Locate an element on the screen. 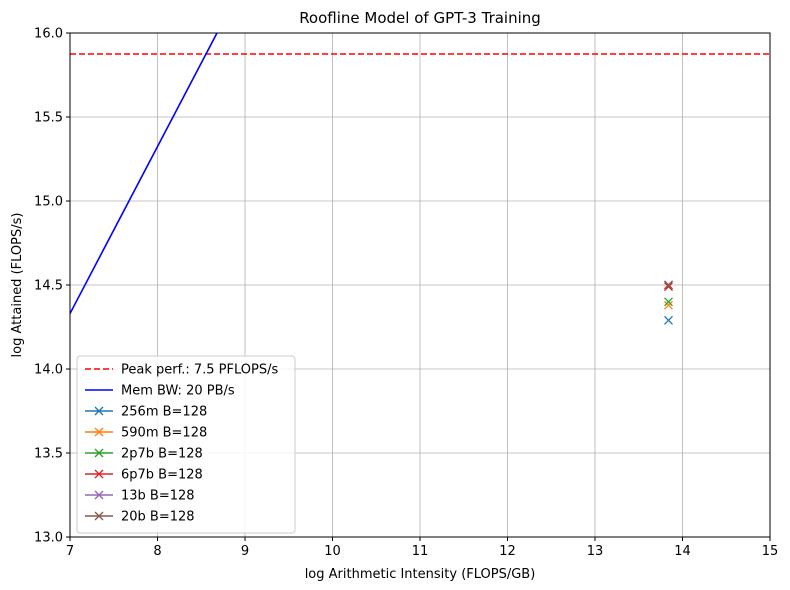  x-axis-ticks: 7 8 9 10 11 12 13 14 15 is located at coordinates (422, 548).